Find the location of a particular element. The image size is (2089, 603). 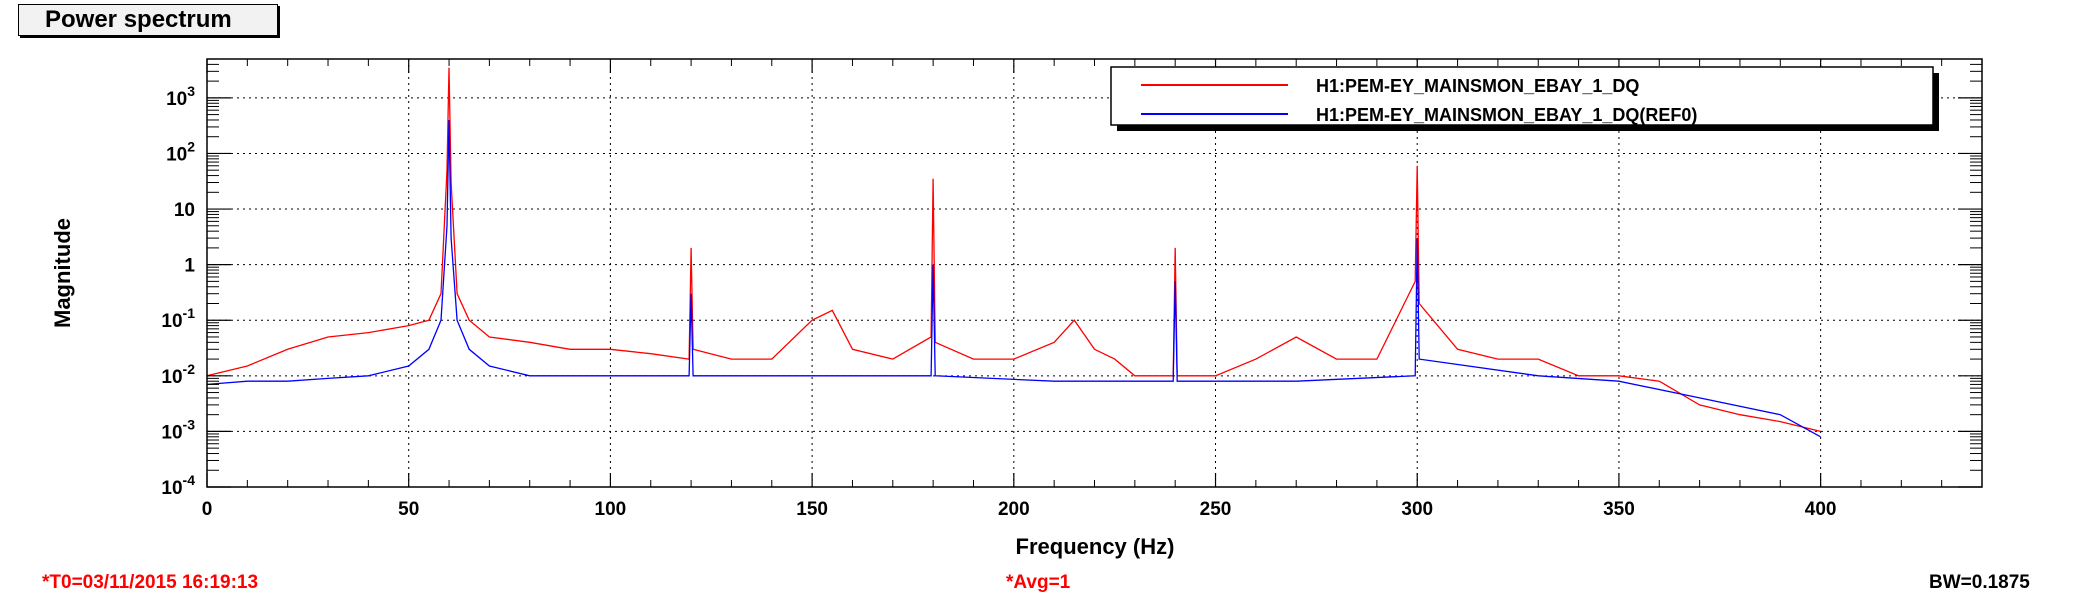

y-tick-label: 1 is located at coordinates (189, 266).